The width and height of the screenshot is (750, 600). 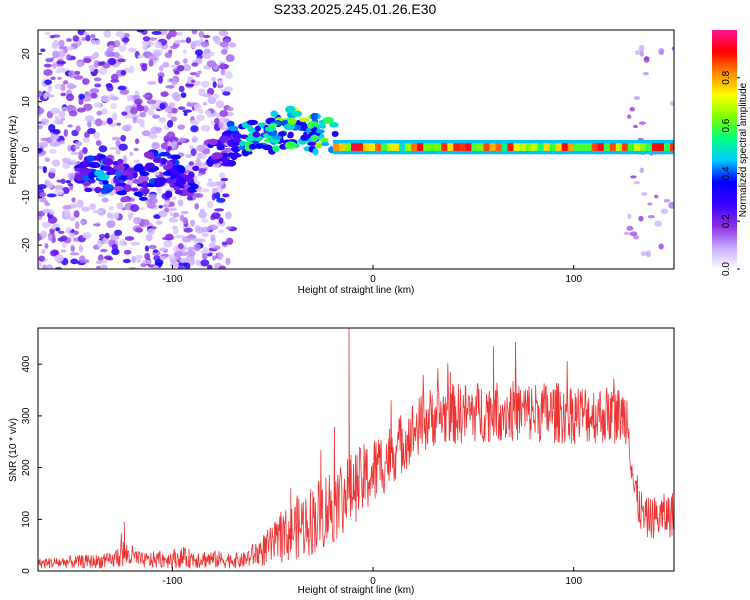 I want to click on colorbar-tick-label: 0.4, so click(x=726, y=173).